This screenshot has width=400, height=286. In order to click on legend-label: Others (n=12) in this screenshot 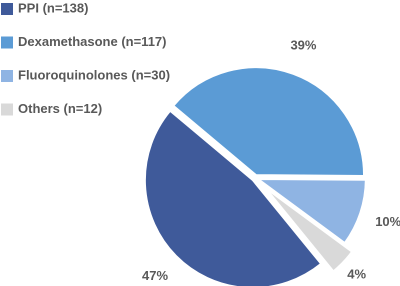, I will do `click(60, 108)`.